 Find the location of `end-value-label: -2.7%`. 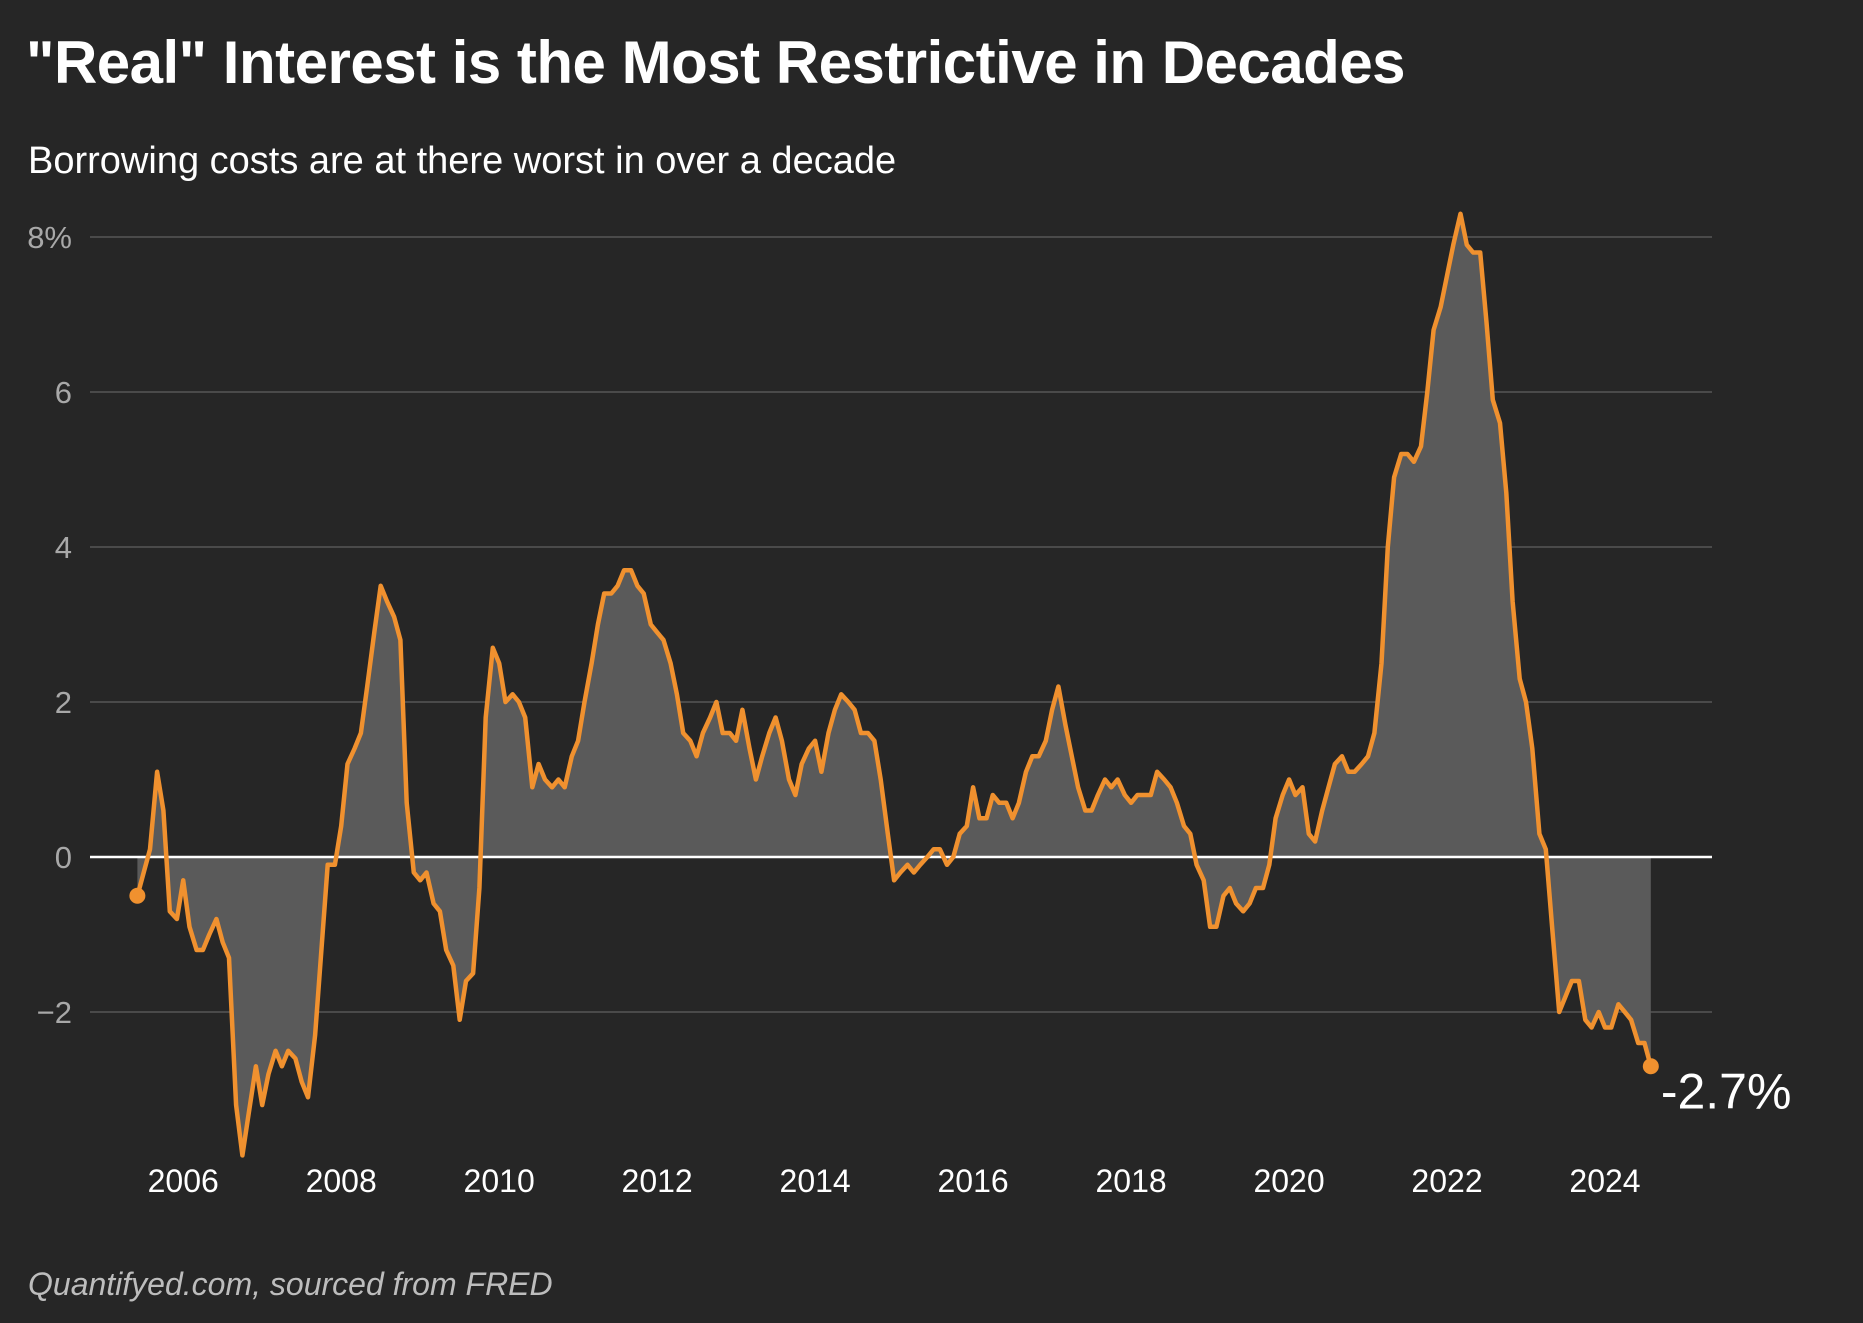

end-value-label: -2.7% is located at coordinates (1726, 1091).